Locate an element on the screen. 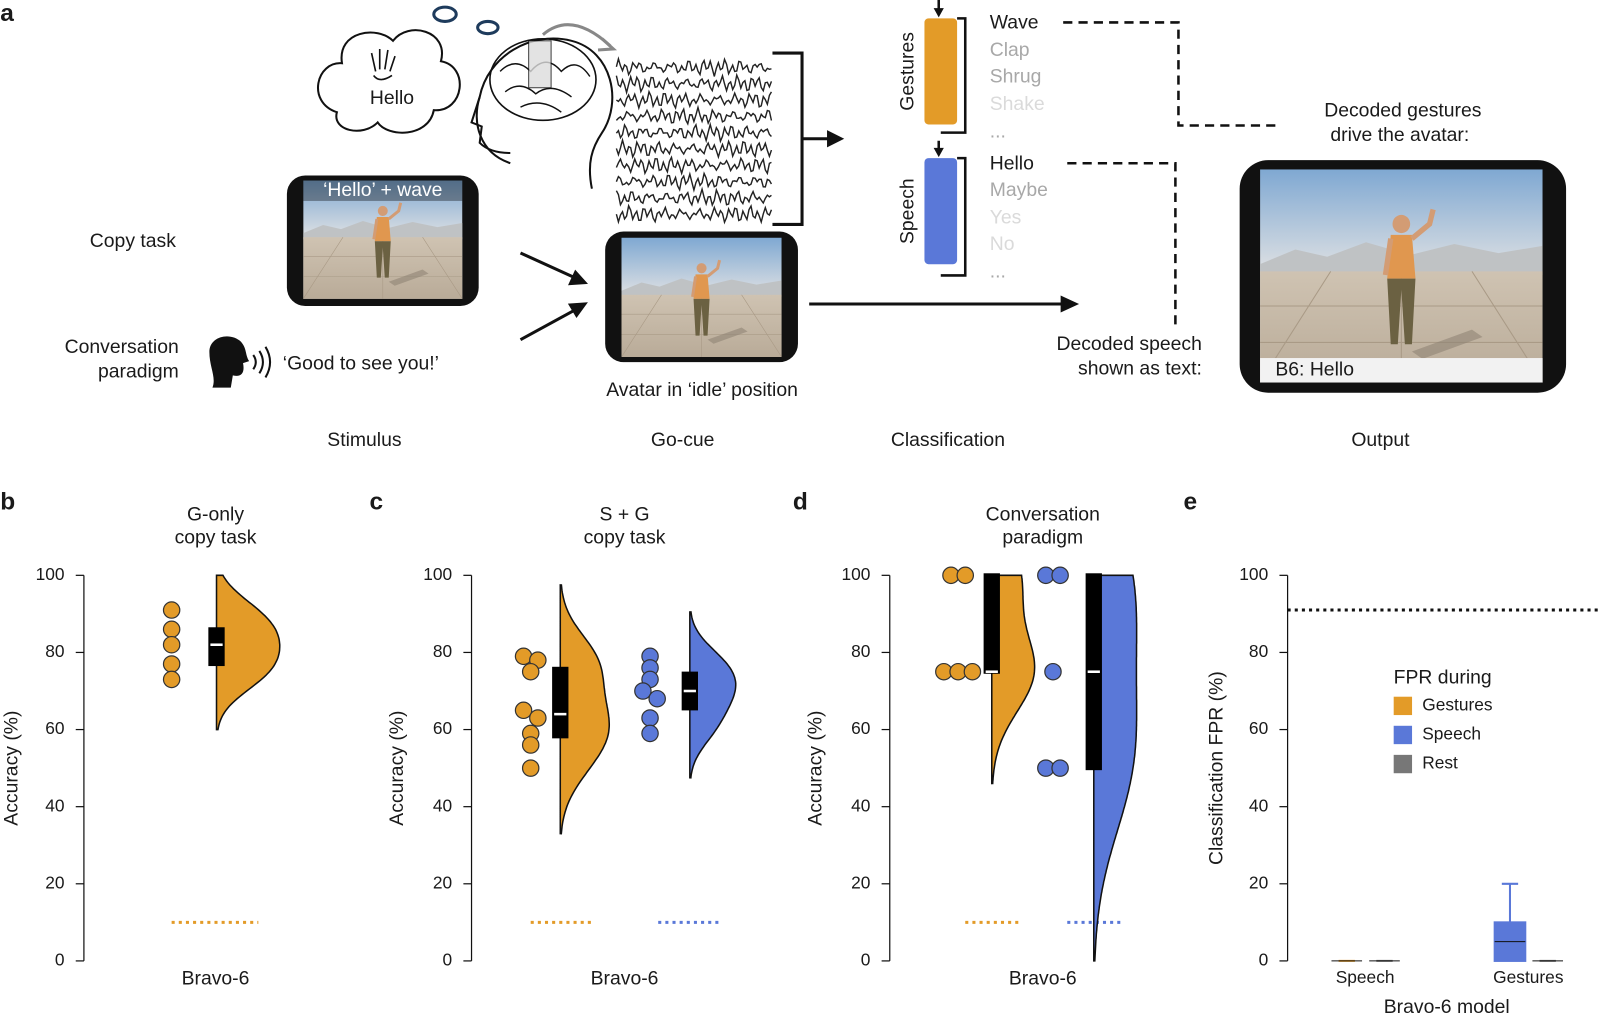  legend-title: FPR during is located at coordinates (1443, 677).